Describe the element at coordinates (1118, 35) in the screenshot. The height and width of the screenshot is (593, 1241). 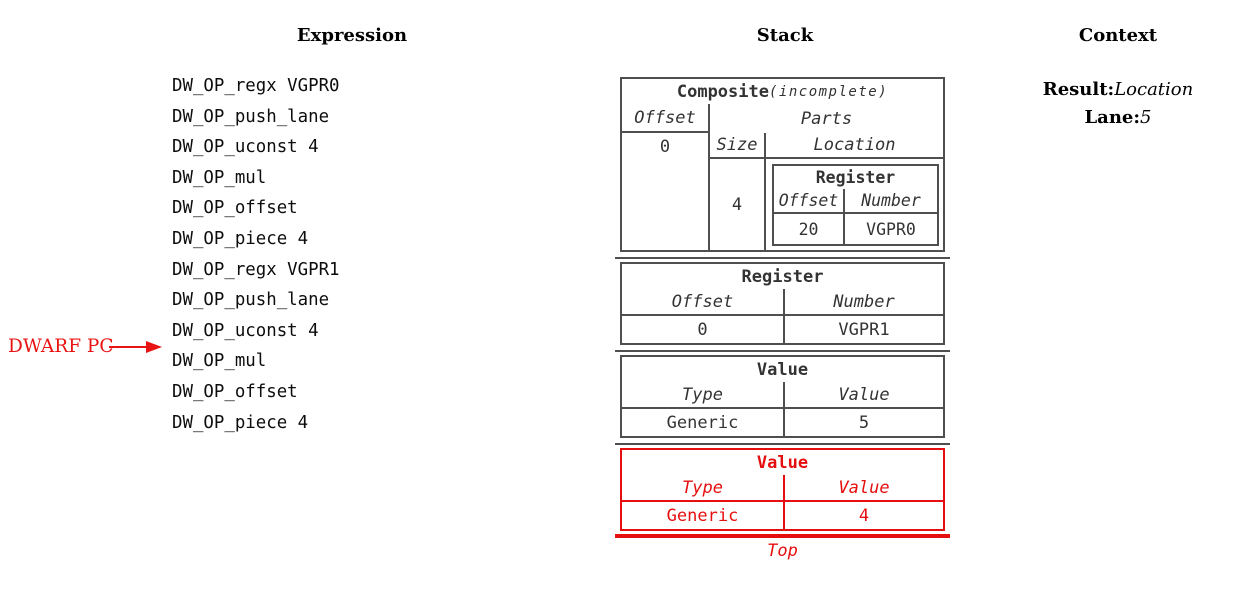
I see `context-column-title: Context` at that location.